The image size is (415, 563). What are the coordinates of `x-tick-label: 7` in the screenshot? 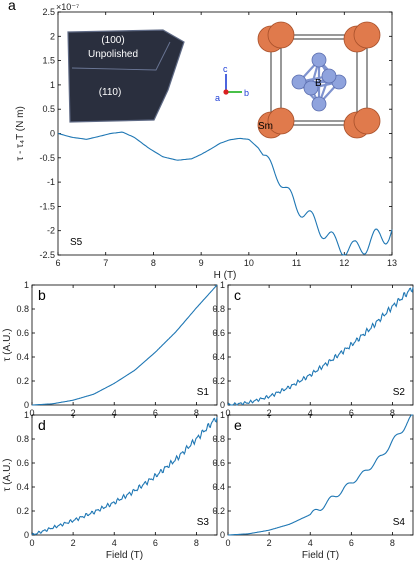 It's located at (105, 263).